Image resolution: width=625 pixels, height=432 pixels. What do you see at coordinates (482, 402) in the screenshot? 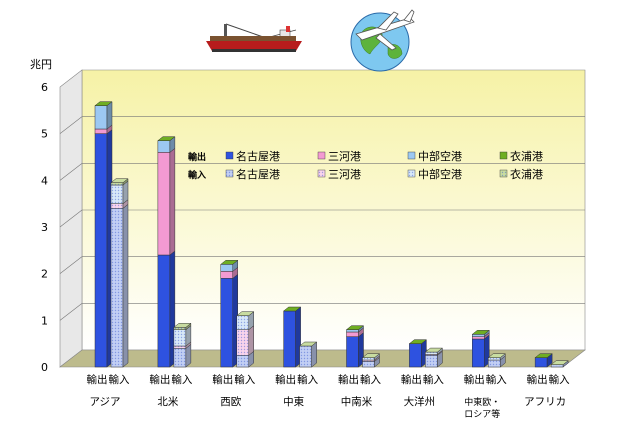
I see `region-label: 中東欧・` at bounding box center [482, 402].